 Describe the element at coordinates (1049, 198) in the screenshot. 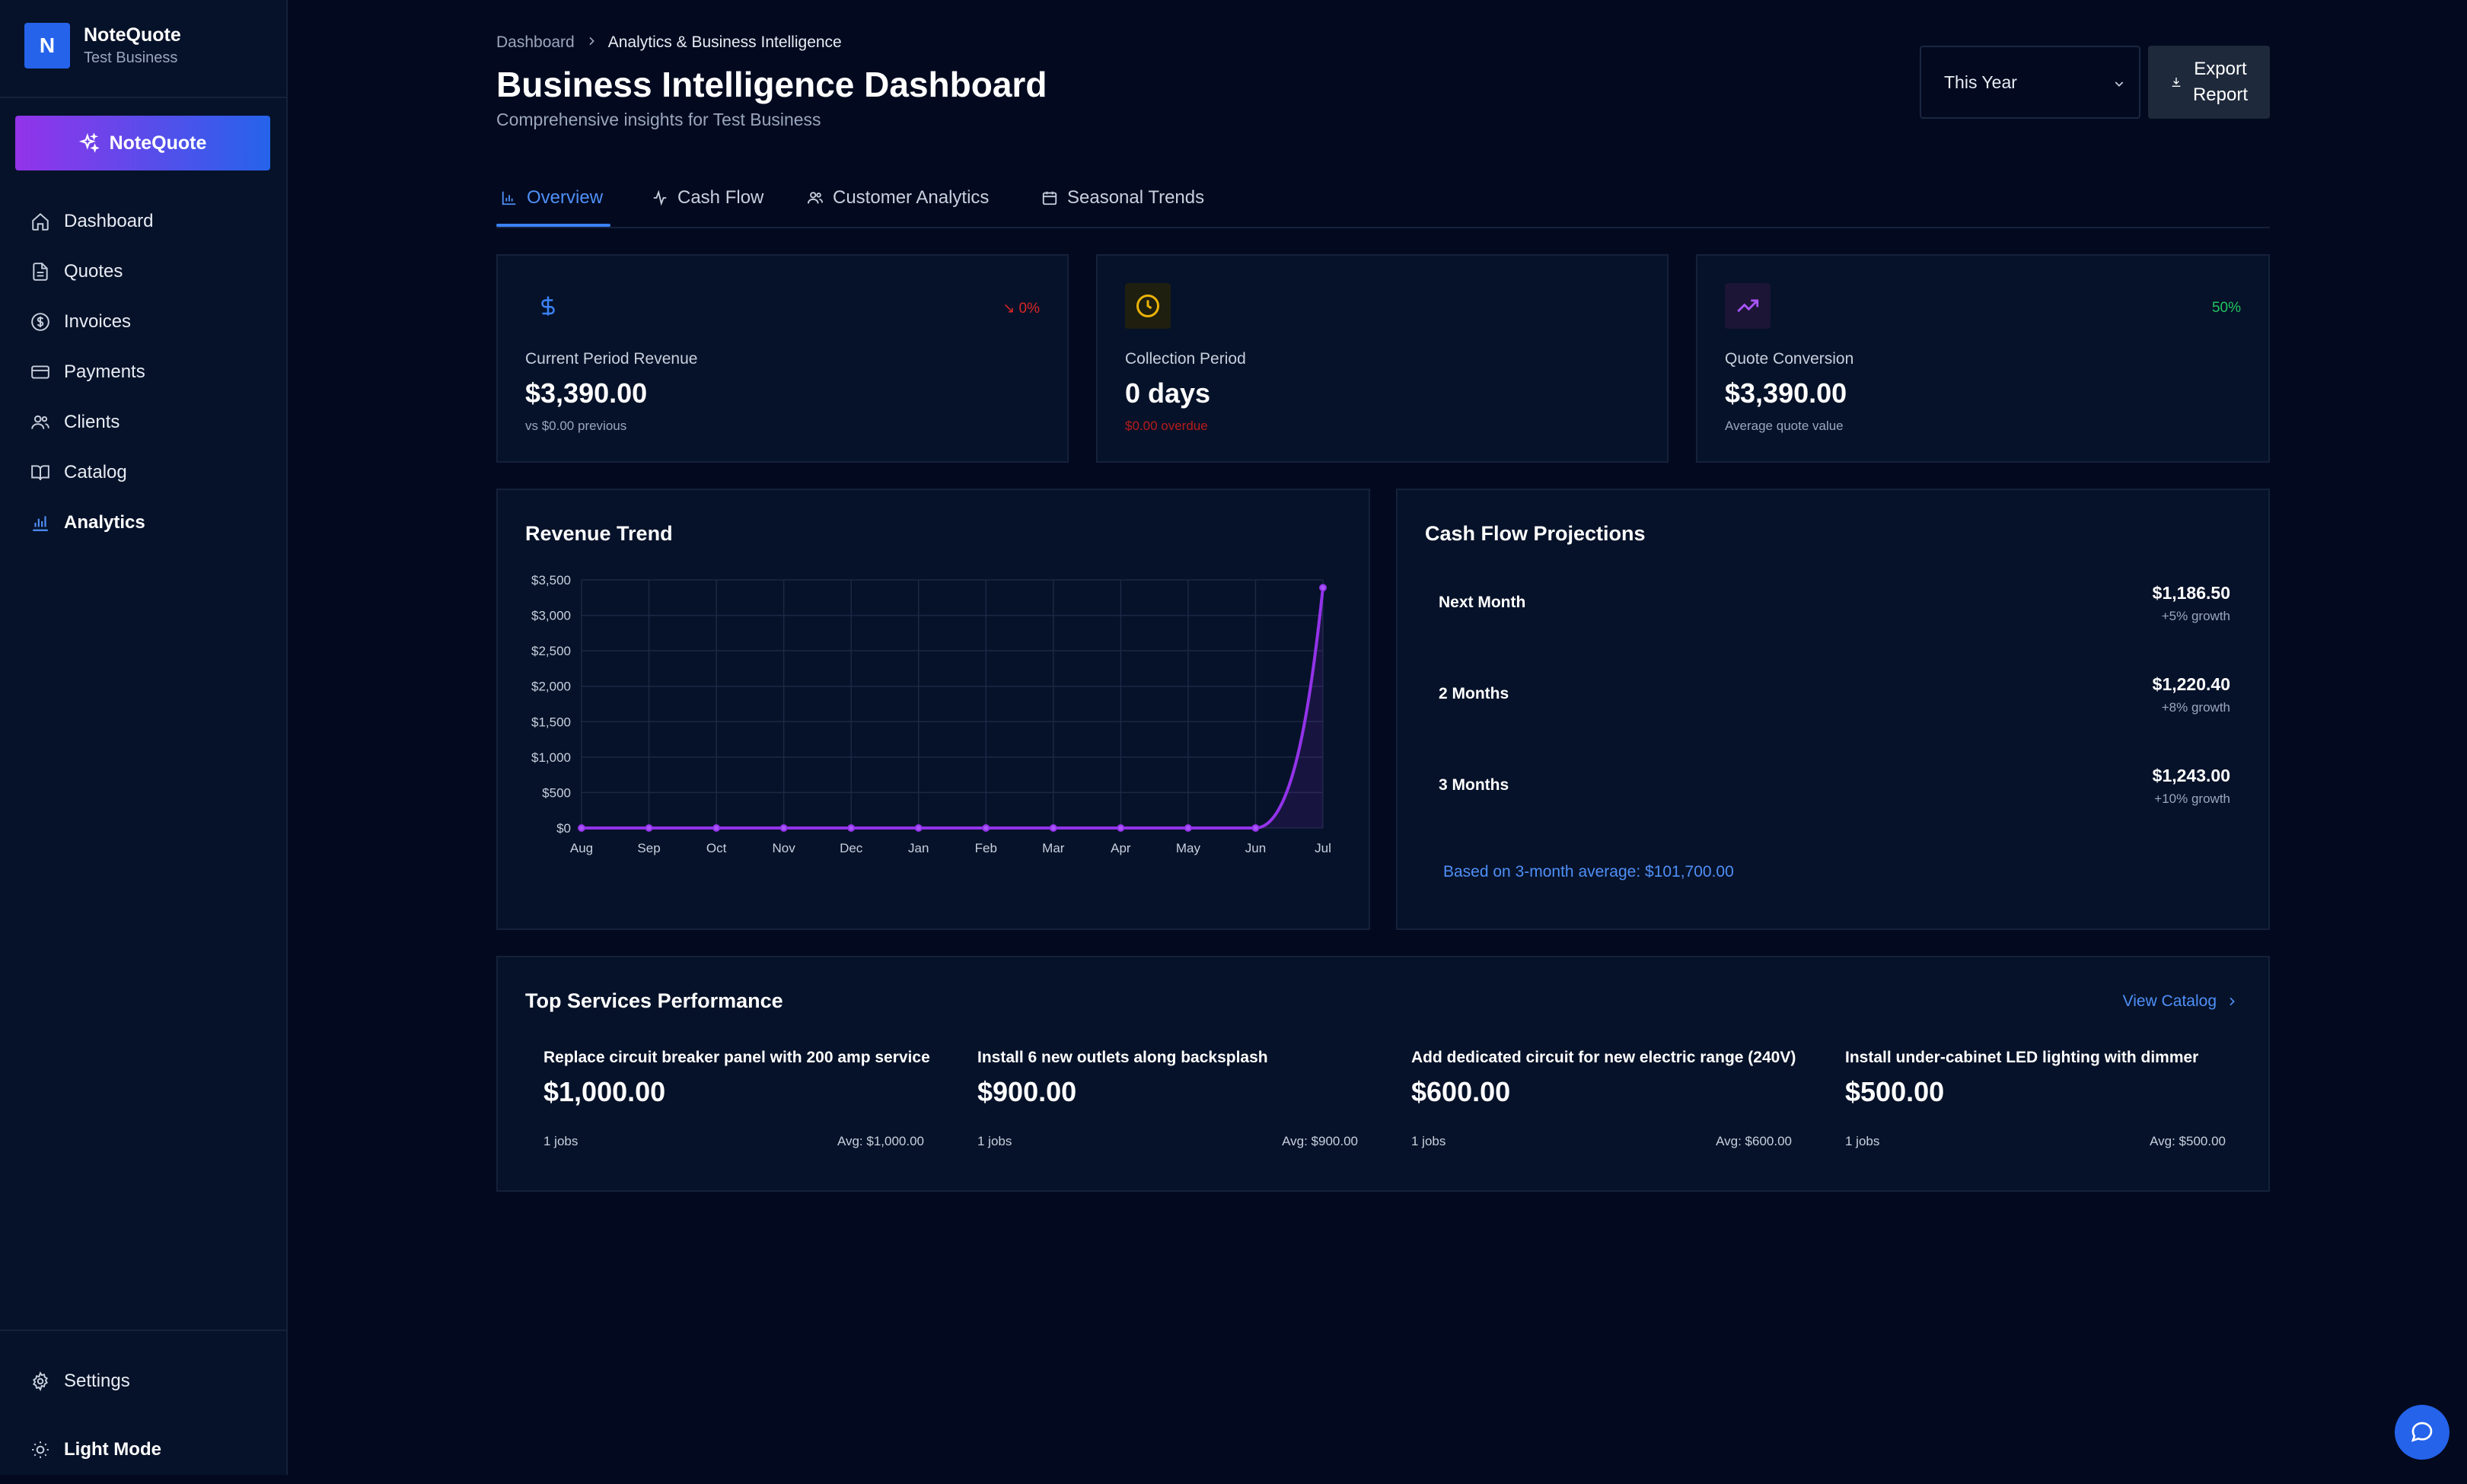

I see `calendar-icon` at that location.